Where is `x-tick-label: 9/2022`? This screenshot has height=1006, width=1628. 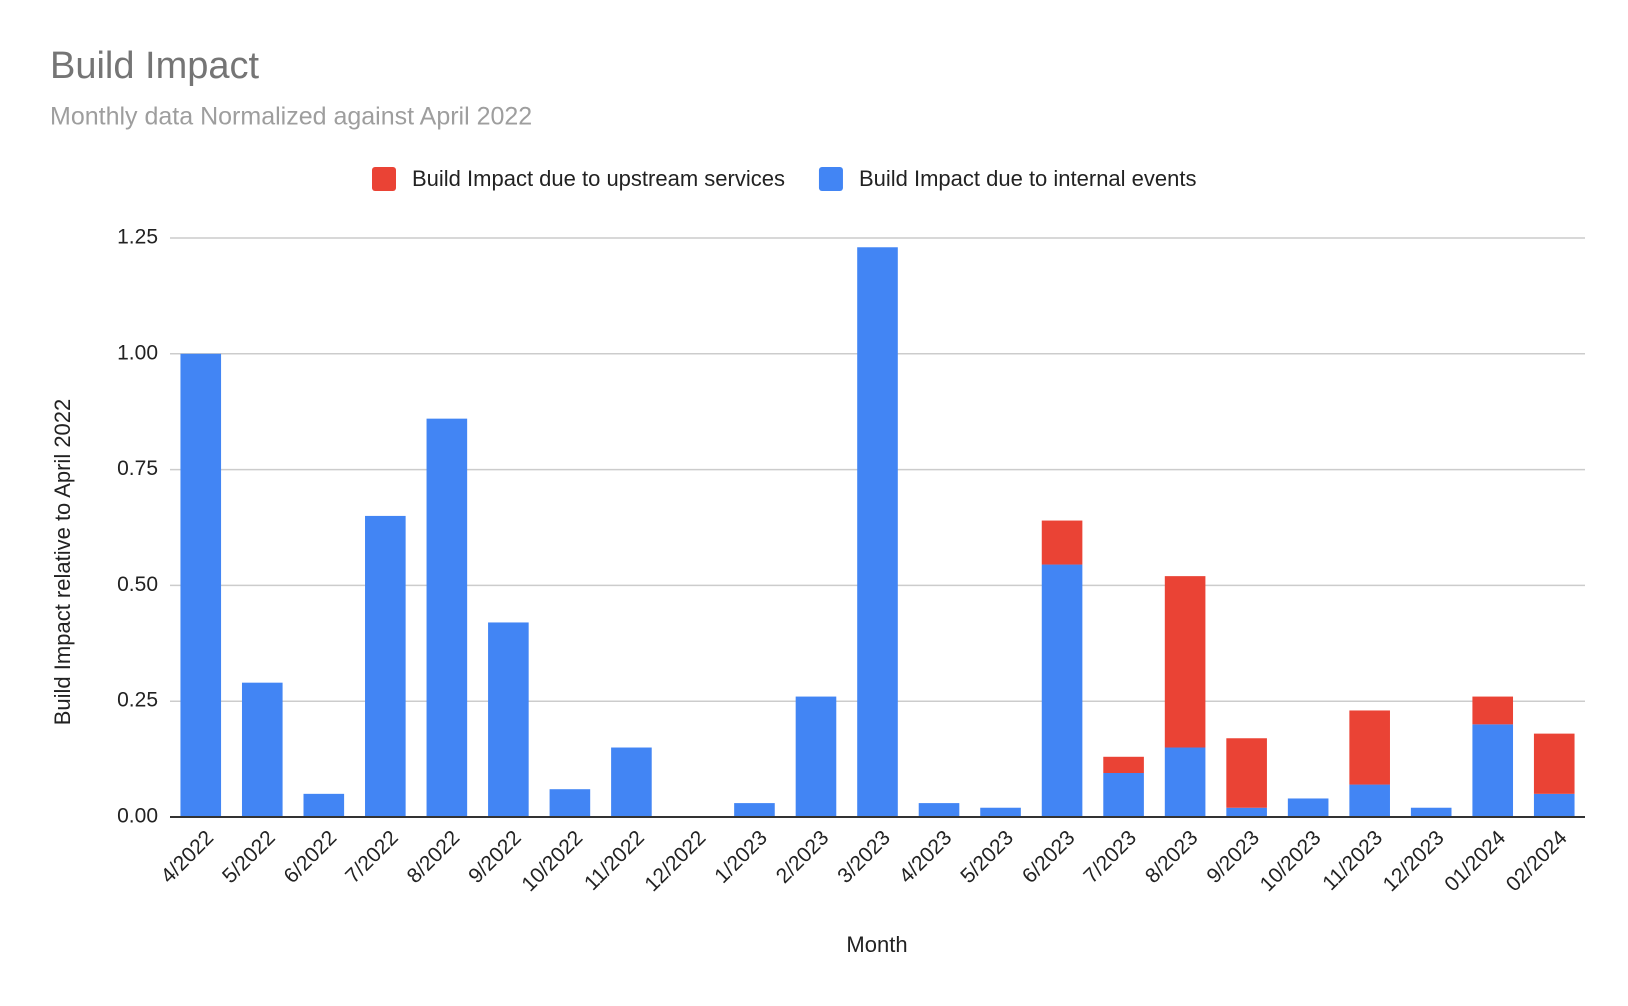 x-tick-label: 9/2022 is located at coordinates (495, 857).